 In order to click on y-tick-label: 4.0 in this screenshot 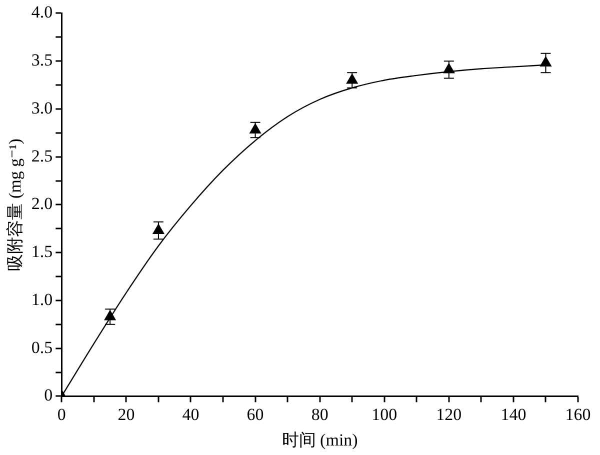, I will do `click(42, 12)`.